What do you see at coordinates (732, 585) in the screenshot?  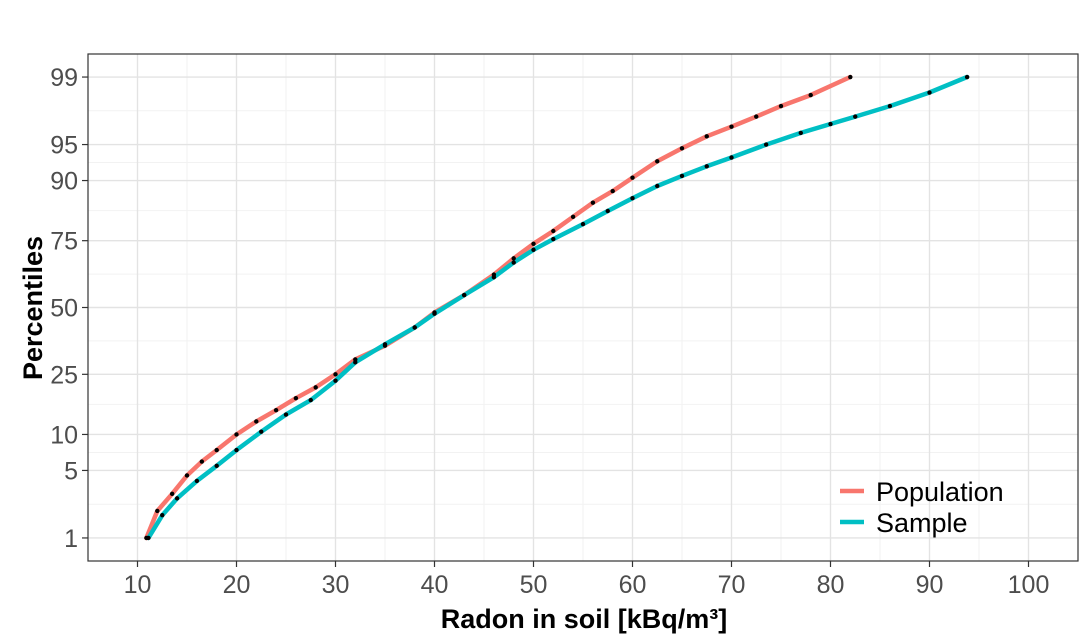 I see `x-tick-label: 70` at bounding box center [732, 585].